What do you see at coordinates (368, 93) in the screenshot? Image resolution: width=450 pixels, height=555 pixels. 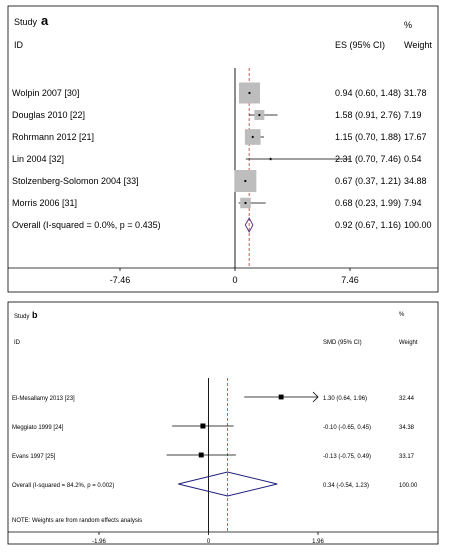 I see `panel-a-ci-text: 0.94 (0.60, 1.48)` at bounding box center [368, 93].